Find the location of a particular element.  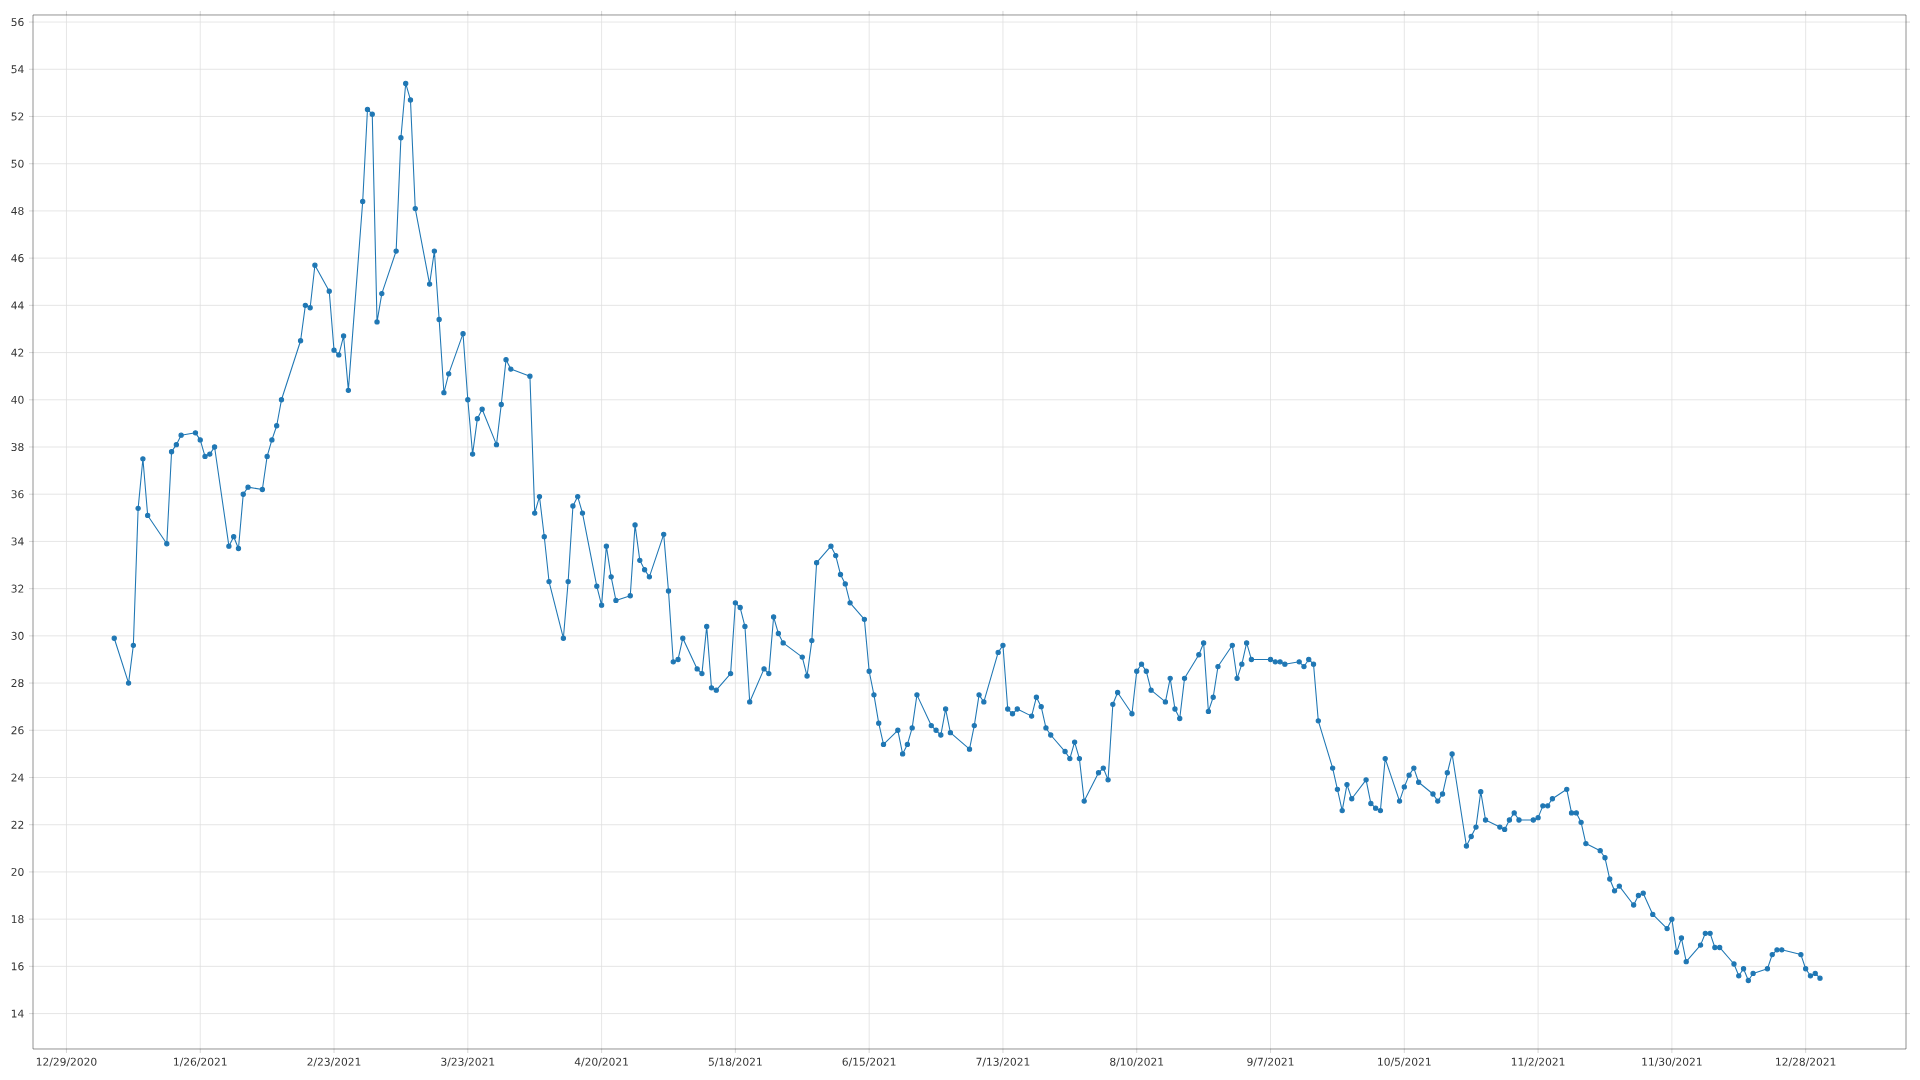

y-tick-label: 52 is located at coordinates (17, 116).